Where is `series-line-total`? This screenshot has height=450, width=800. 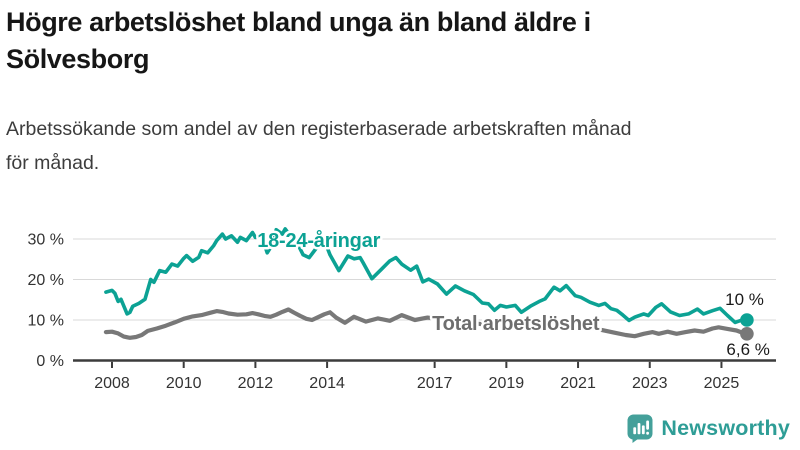
series-line-total is located at coordinates (426, 323).